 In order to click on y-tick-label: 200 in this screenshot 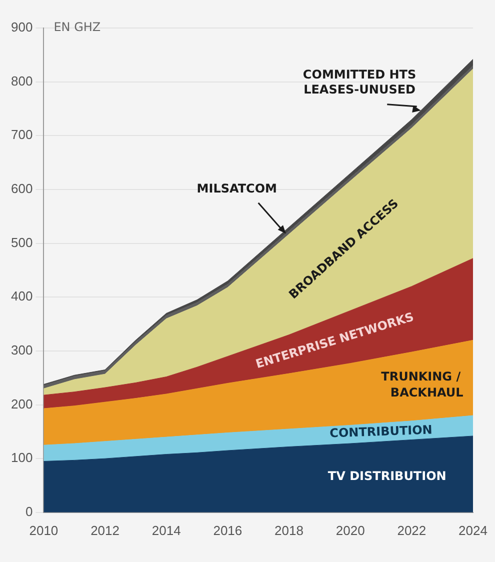, I will do `click(21, 404)`.